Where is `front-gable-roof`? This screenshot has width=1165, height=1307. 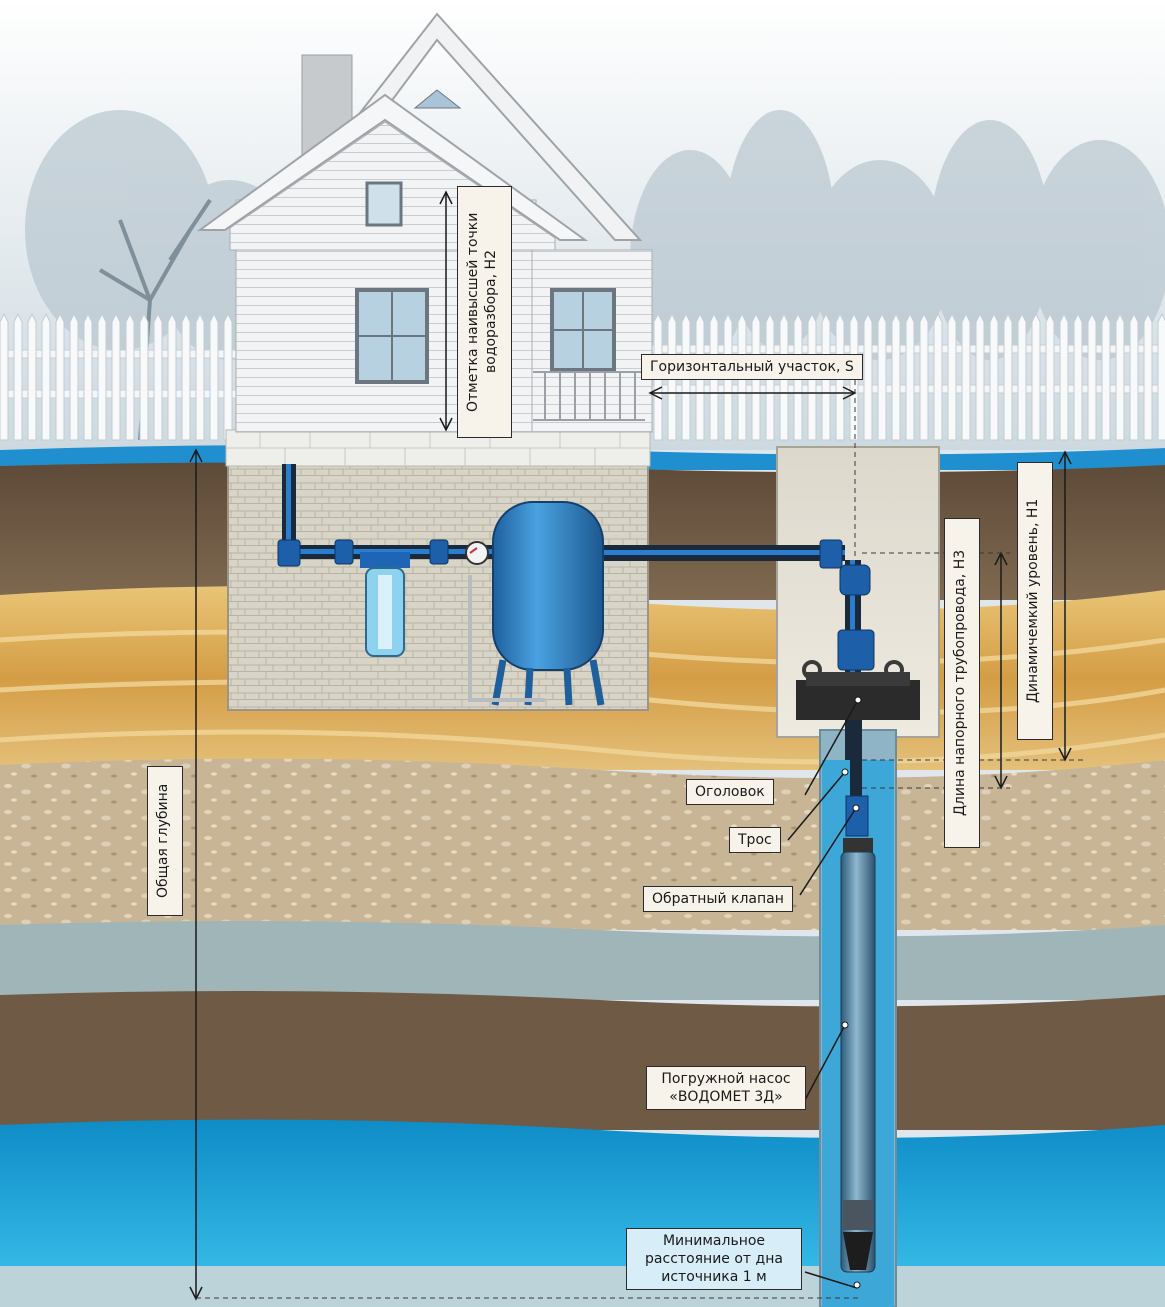
front-gable-roof is located at coordinates (392, 167).